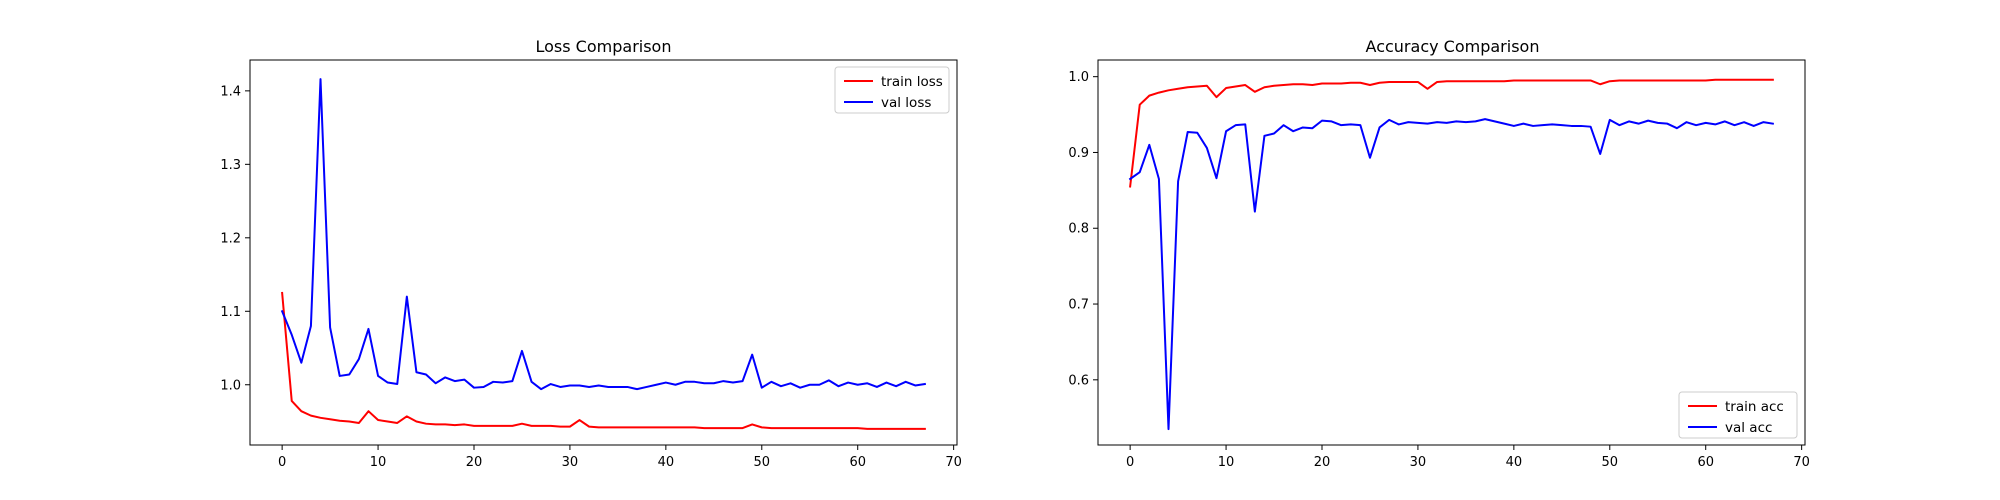  Describe the element at coordinates (1130, 462) in the screenshot. I see `accuracy-x-tick-label: 0` at that location.